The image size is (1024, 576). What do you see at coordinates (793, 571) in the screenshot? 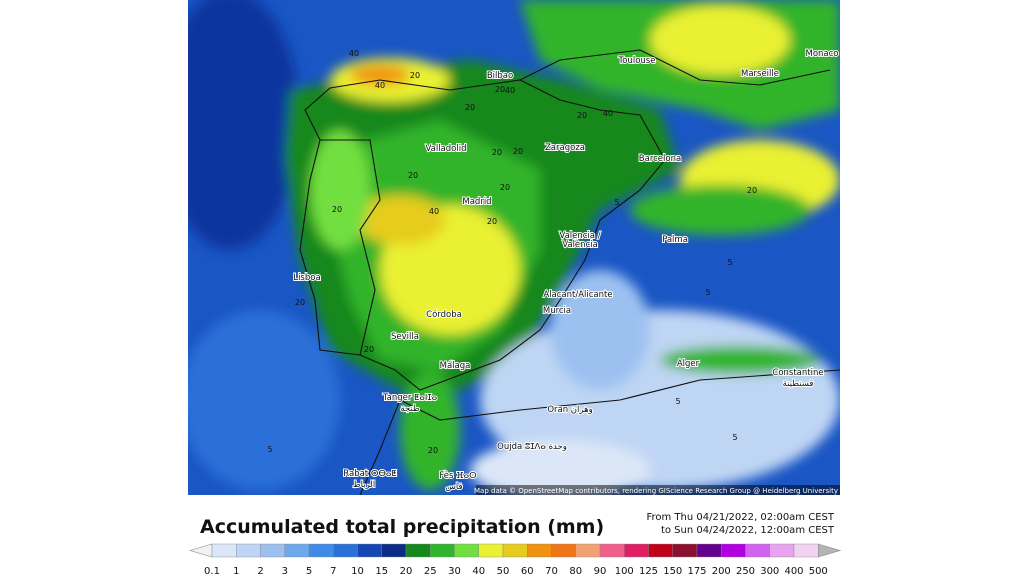
I see `legend-label: 400` at bounding box center [793, 571].